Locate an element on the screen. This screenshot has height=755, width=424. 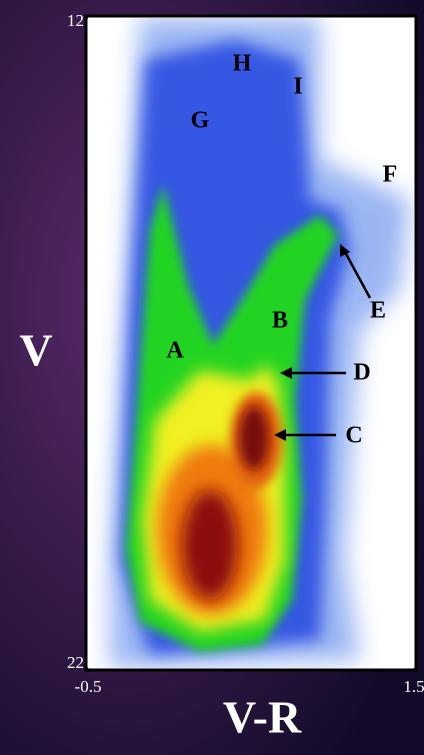
annotation: C is located at coordinates (353, 436).